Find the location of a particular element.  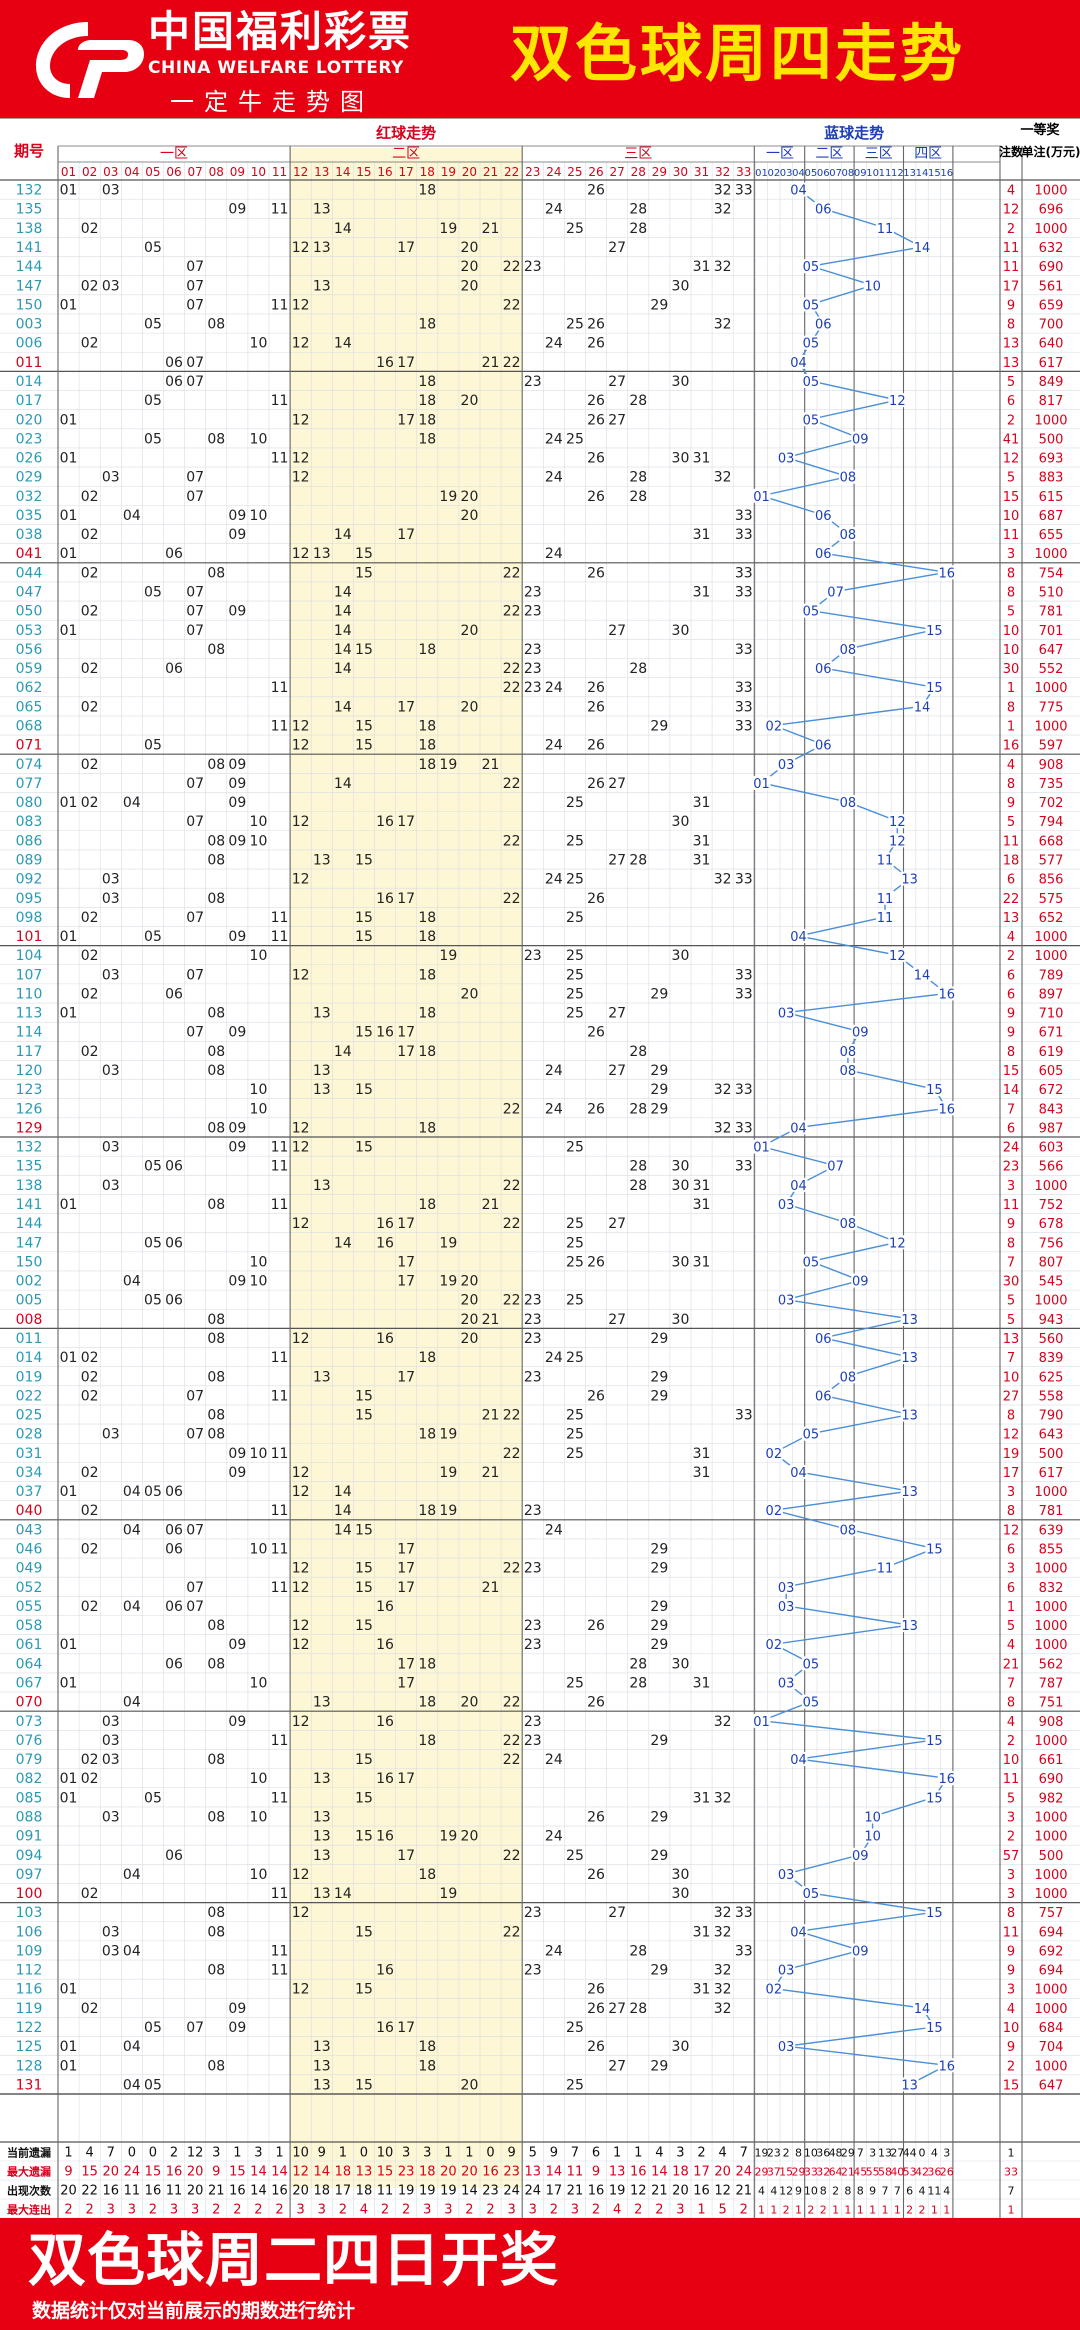

issue-number: 125 is located at coordinates (29, 2047).